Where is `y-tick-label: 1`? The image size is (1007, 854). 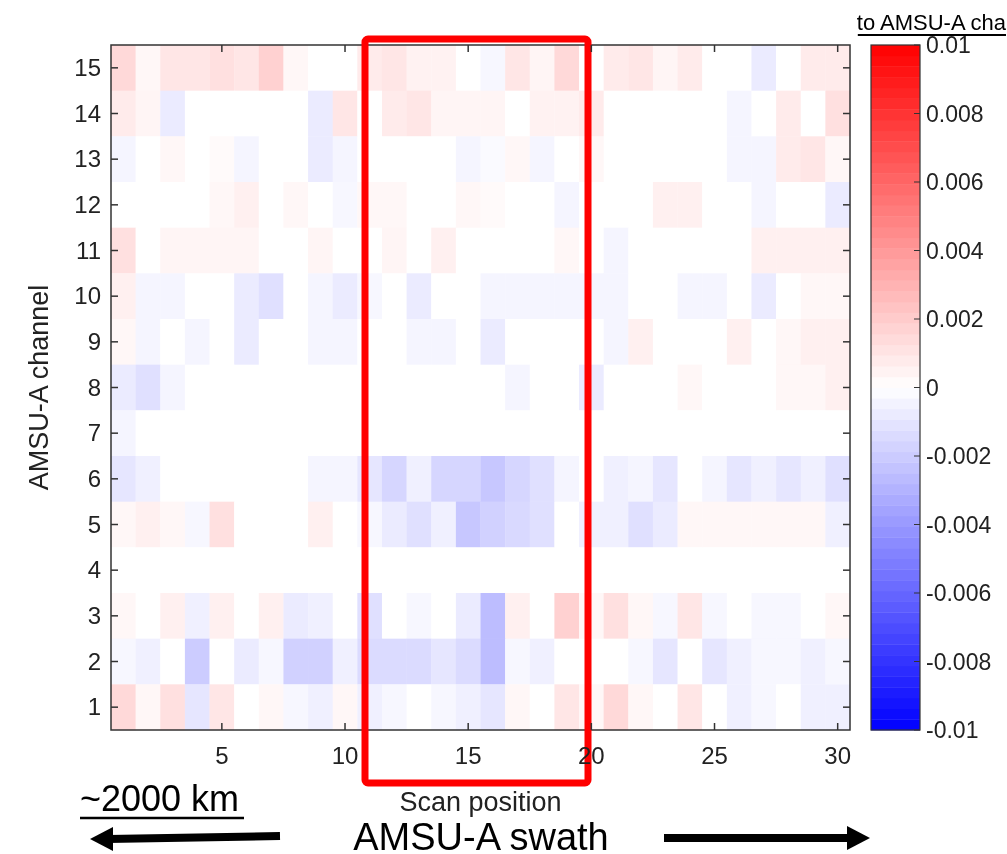 y-tick-label: 1 is located at coordinates (94, 707).